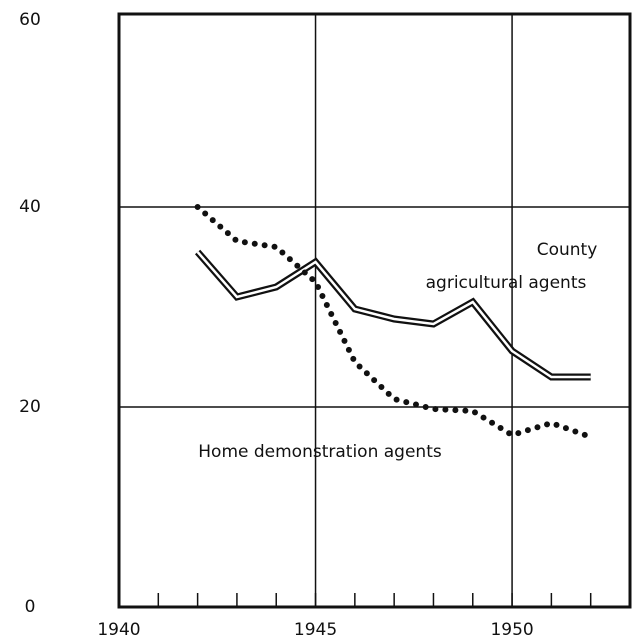  What do you see at coordinates (315, 630) in the screenshot?
I see `x-tick-label: 1945` at bounding box center [315, 630].